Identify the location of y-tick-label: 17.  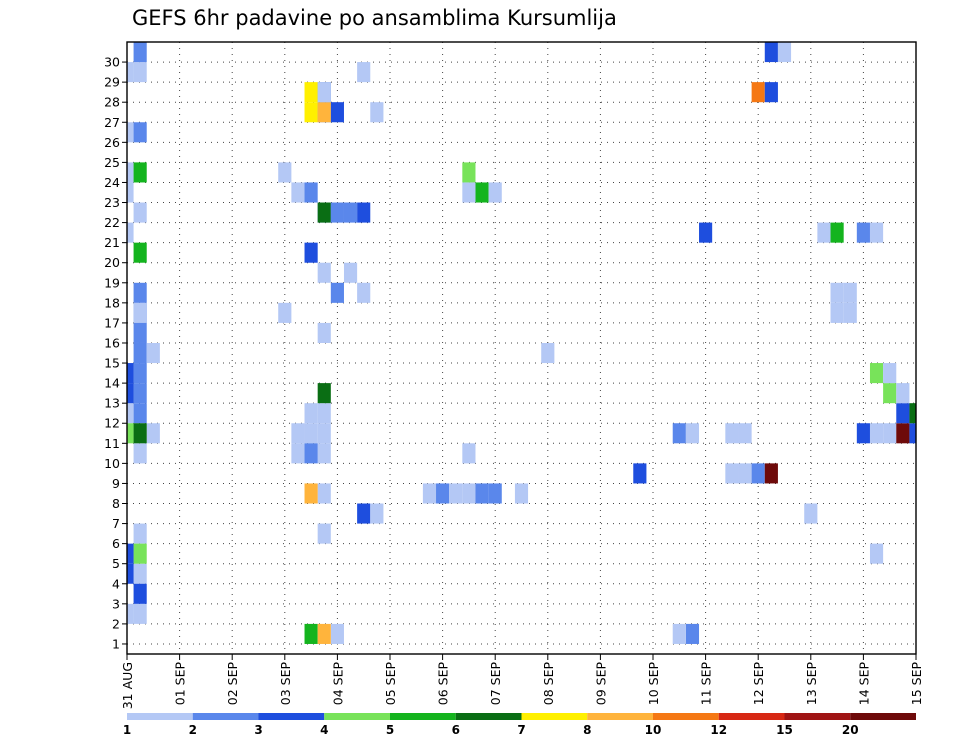
(112, 322).